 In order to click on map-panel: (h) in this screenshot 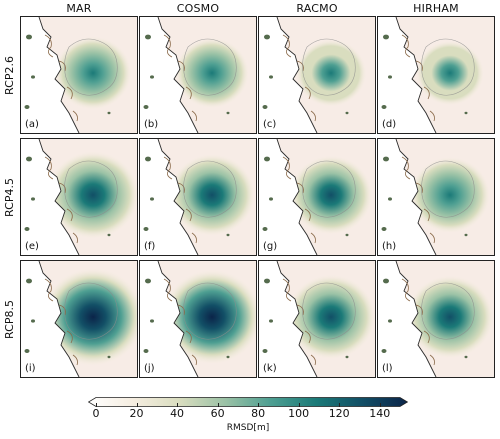, I will do `click(436, 197)`.